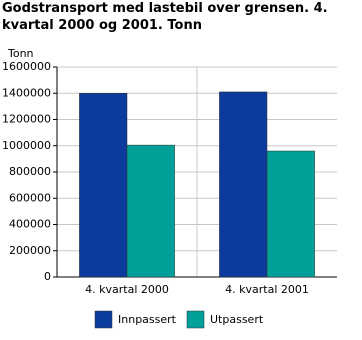 Image resolution: width=362 pixels, height=340 pixels. I want to click on y-tick-label: 200000, so click(30, 250).